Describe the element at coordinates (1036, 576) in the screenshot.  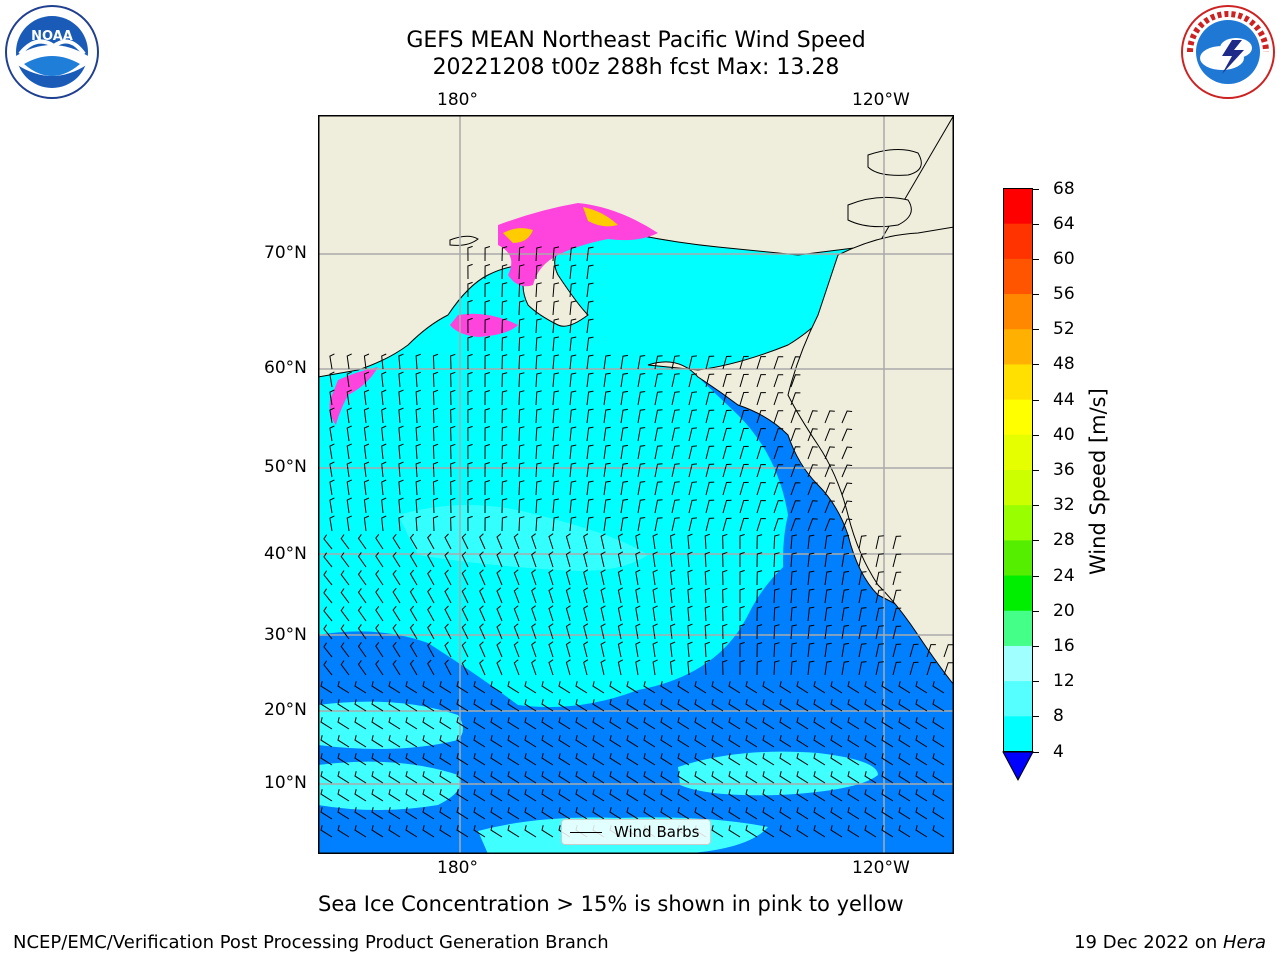
I see `colorbar-tick-mark` at that location.